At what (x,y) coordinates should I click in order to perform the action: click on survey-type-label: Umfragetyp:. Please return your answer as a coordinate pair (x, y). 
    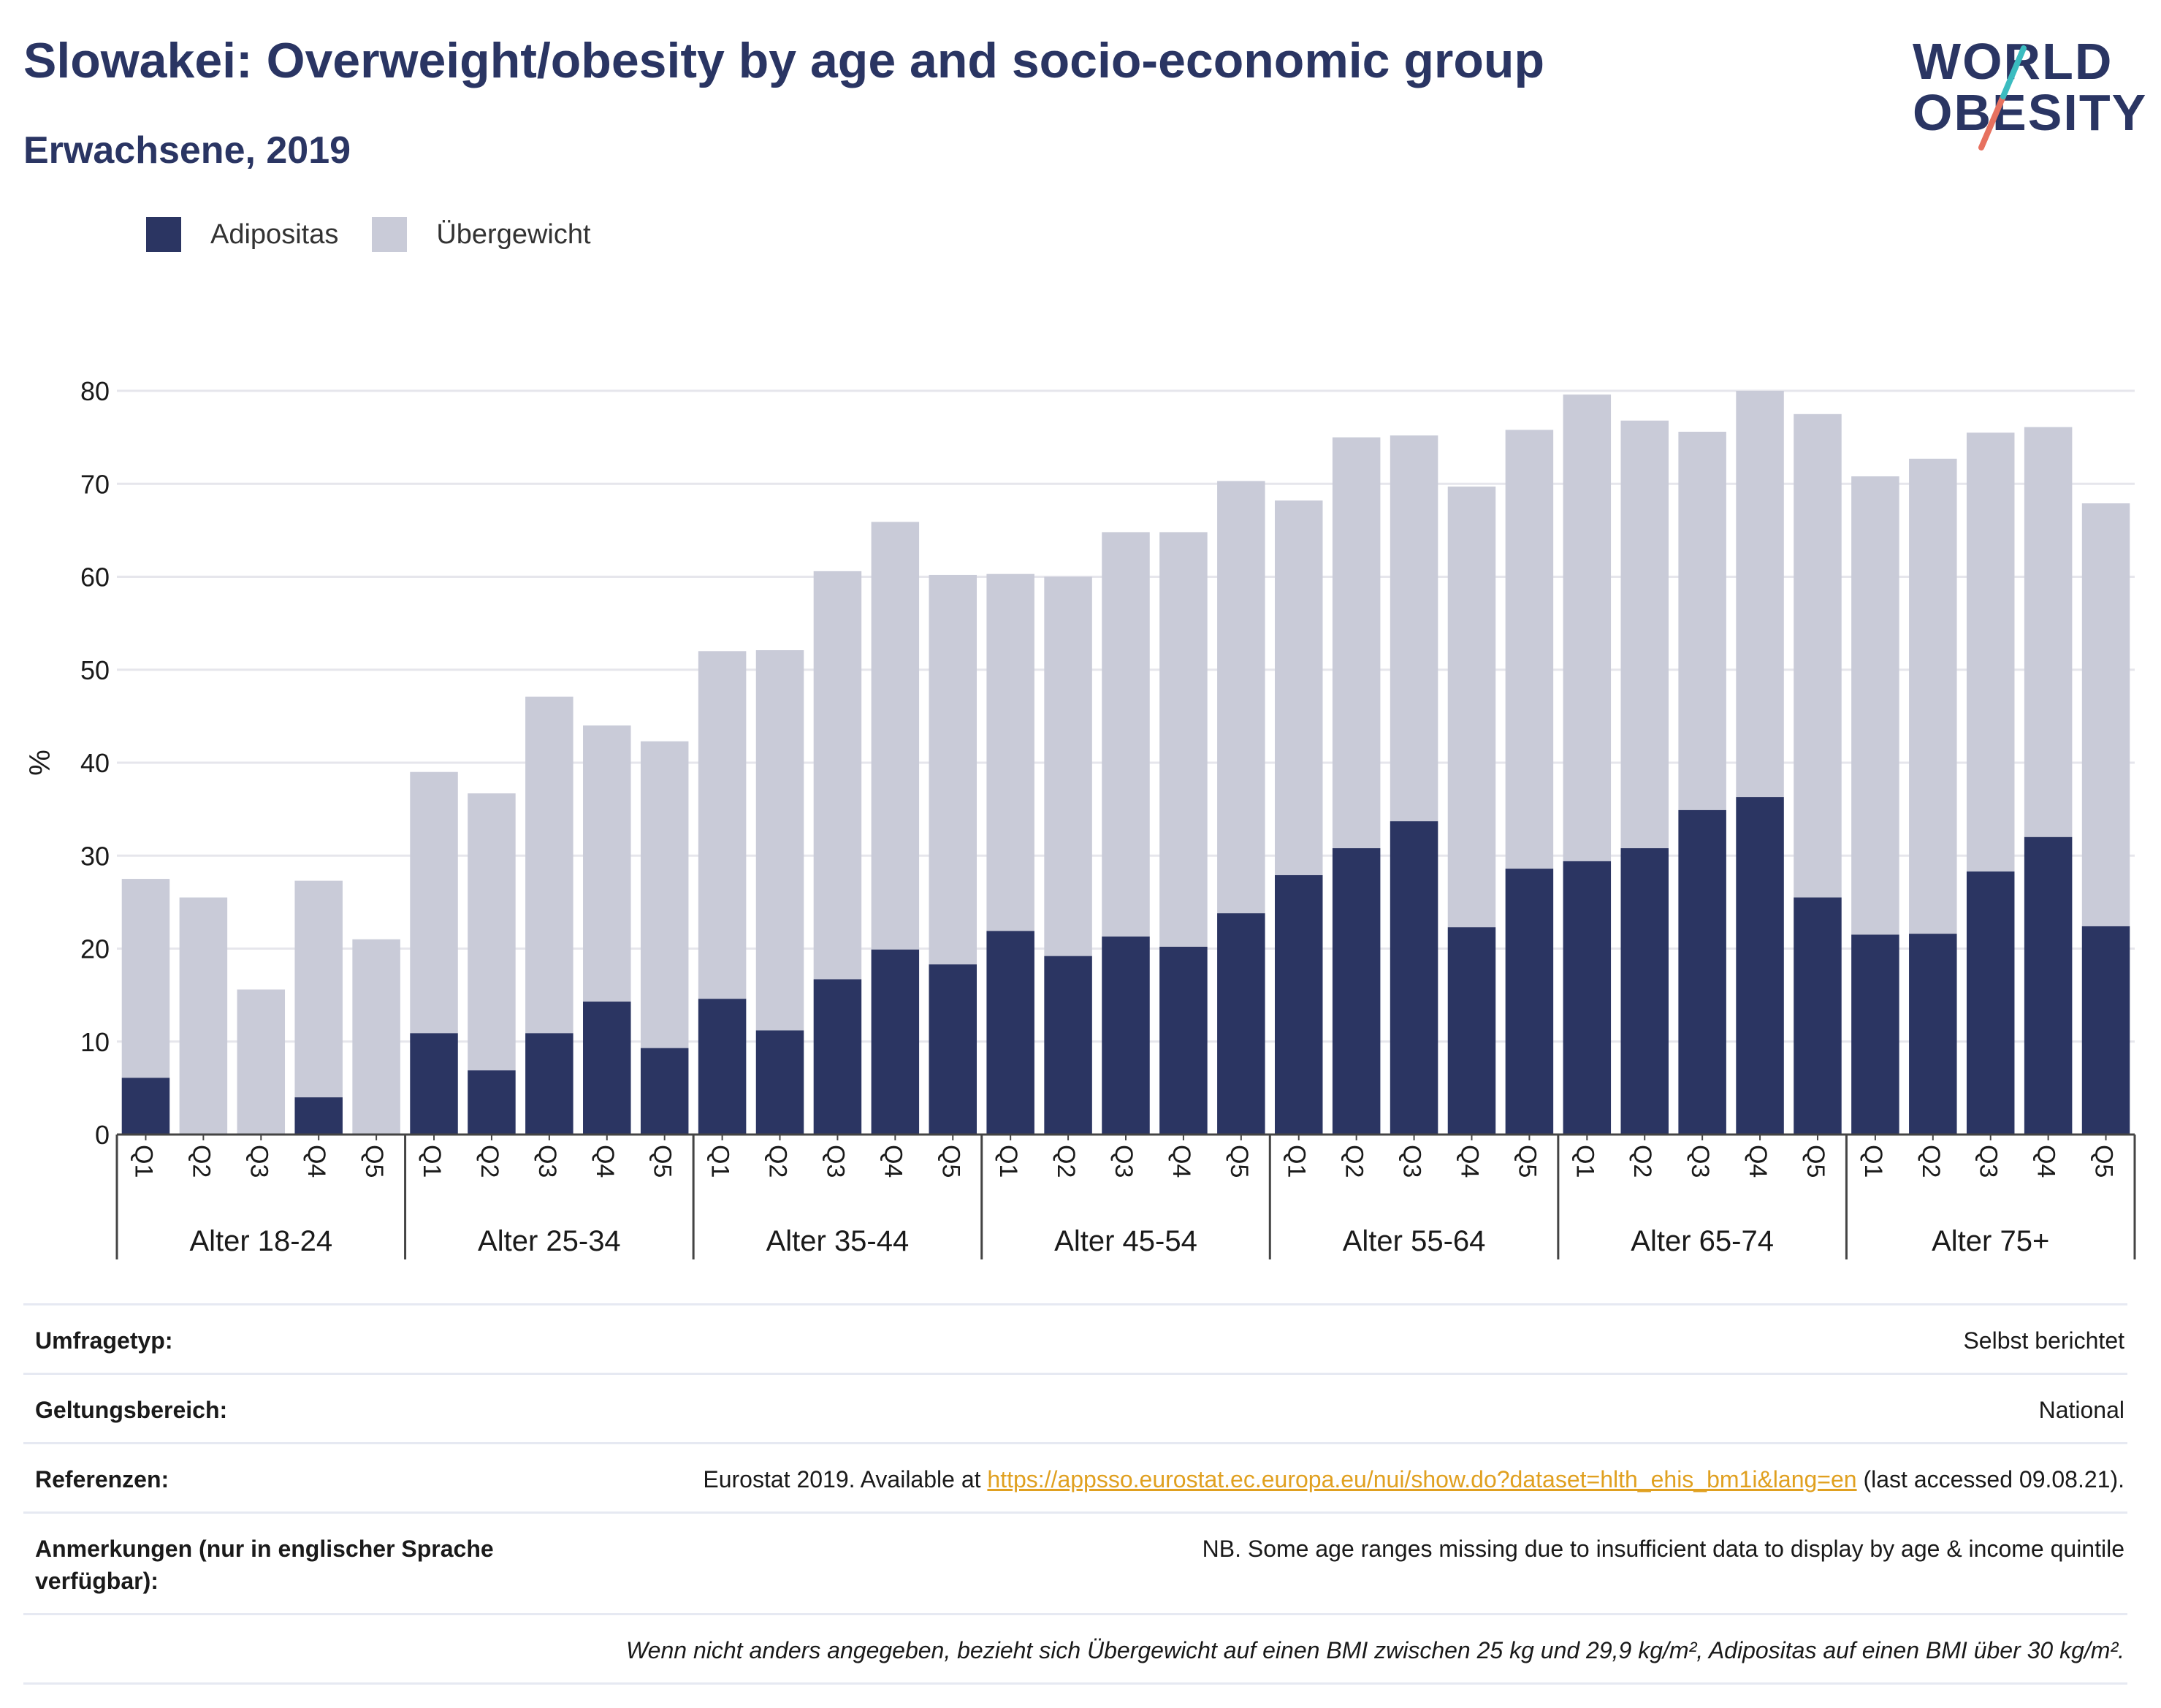
    Looking at the image, I should click on (104, 1340).